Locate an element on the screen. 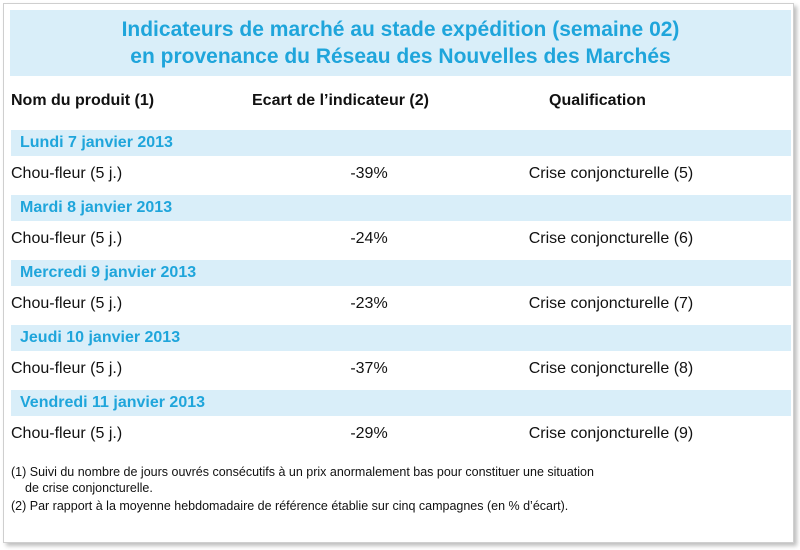  cell-gap: -24% is located at coordinates (369, 238).